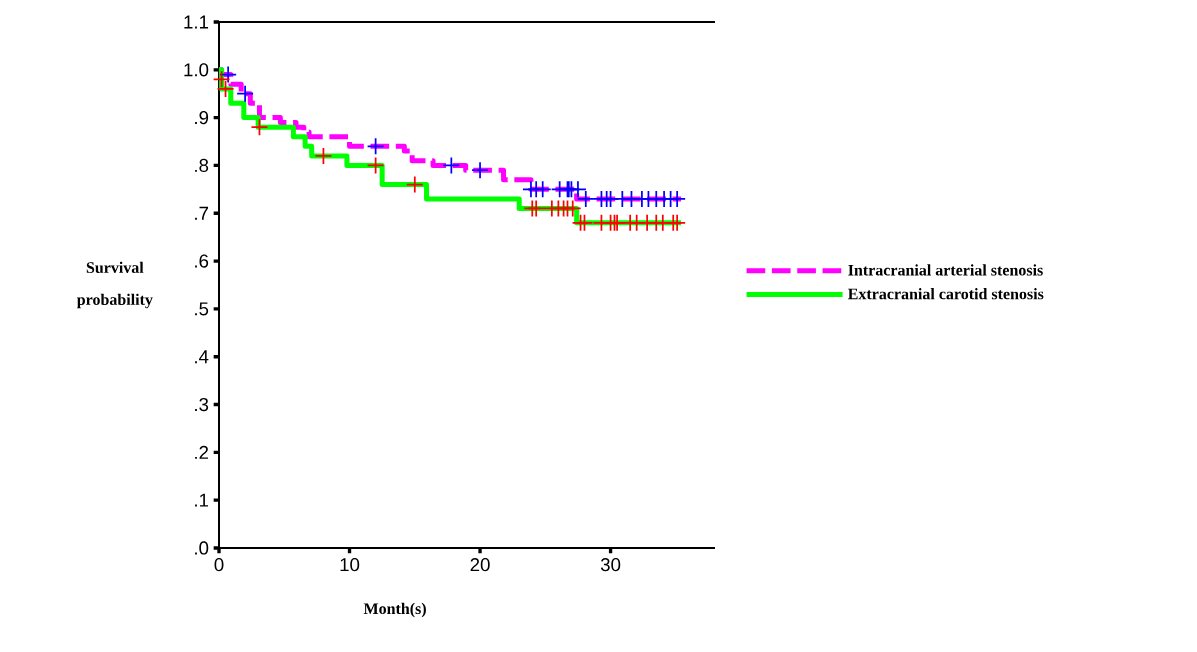 This screenshot has height=652, width=1197. I want to click on x-axis-title: Month(s), so click(394, 610).